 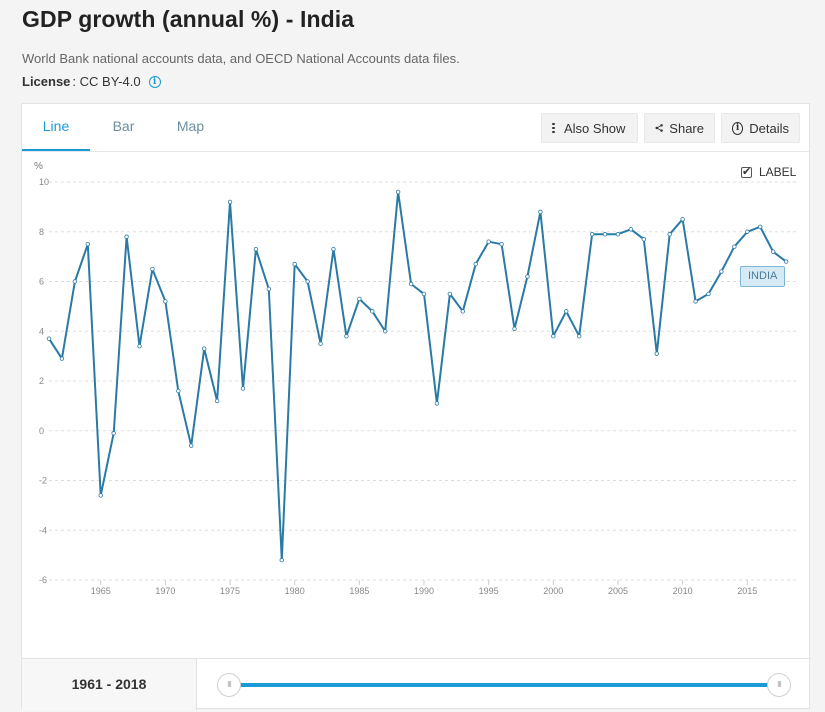 What do you see at coordinates (38, 166) in the screenshot?
I see `y-axis-unit: %` at bounding box center [38, 166].